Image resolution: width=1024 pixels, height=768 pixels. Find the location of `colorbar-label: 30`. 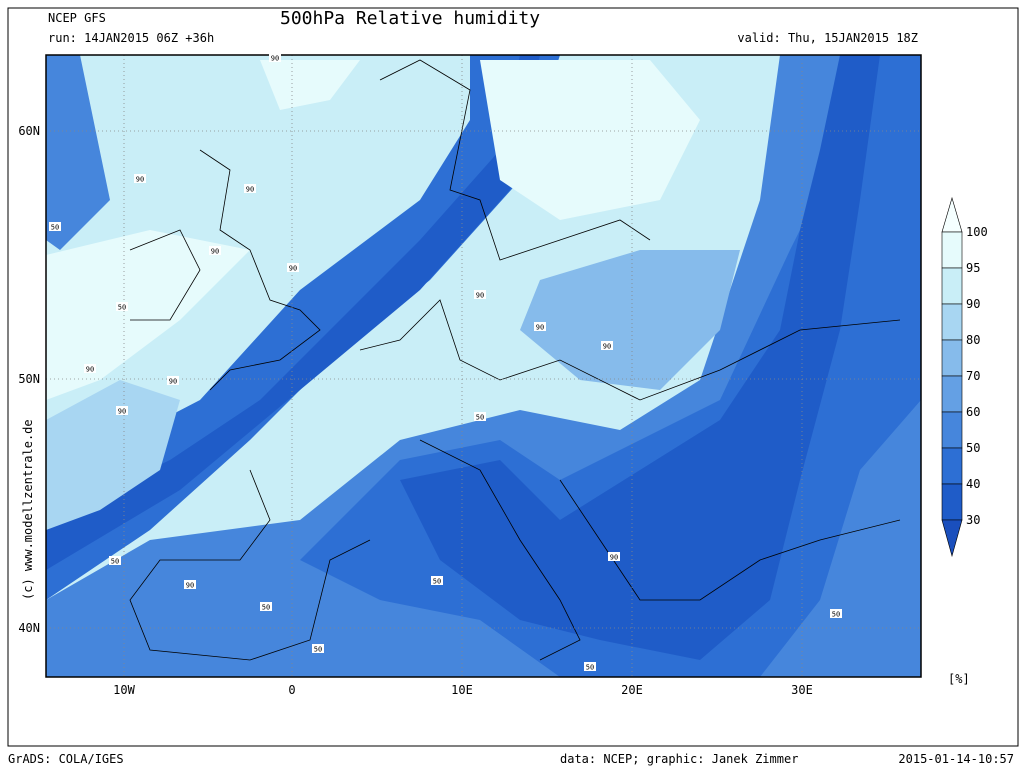

colorbar-label: 30 is located at coordinates (973, 520).